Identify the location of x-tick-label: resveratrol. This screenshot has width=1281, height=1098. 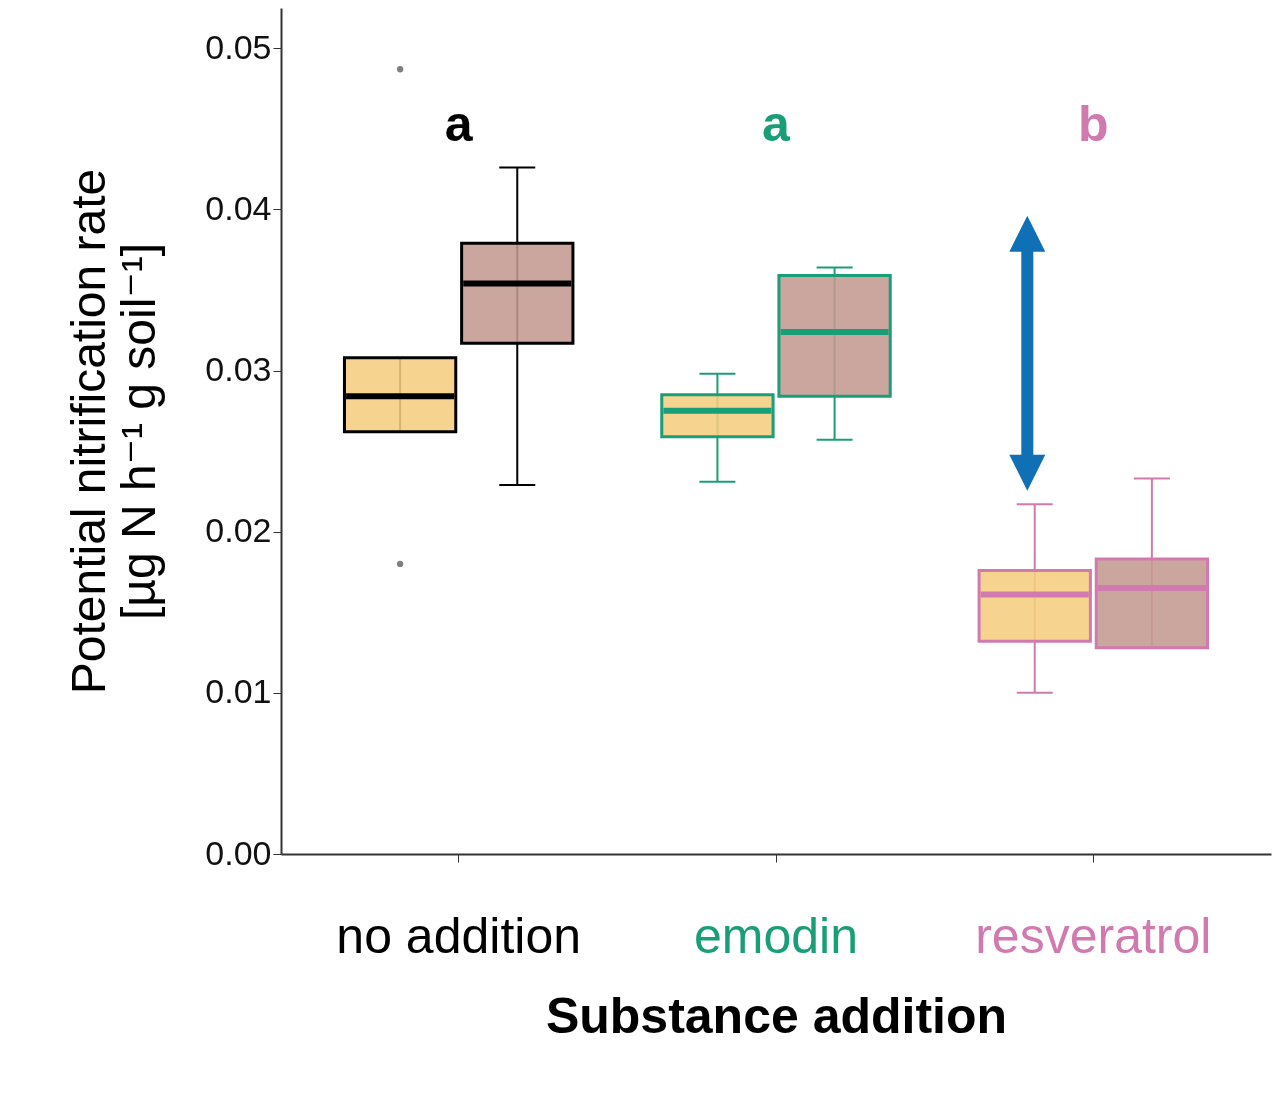
(1093, 935).